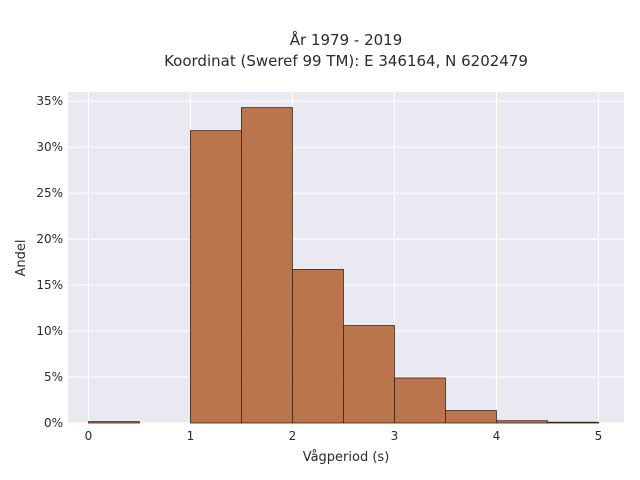 This screenshot has height=480, width=640. What do you see at coordinates (89, 436) in the screenshot?
I see `x-tick-label: 0` at bounding box center [89, 436].